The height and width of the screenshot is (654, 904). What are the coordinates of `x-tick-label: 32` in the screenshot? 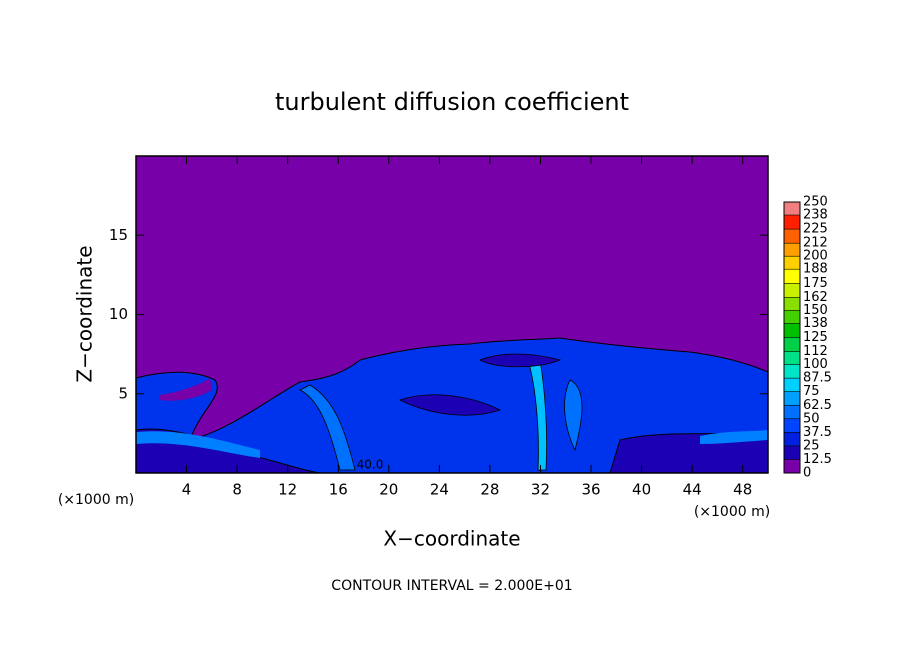 It's located at (540, 490).